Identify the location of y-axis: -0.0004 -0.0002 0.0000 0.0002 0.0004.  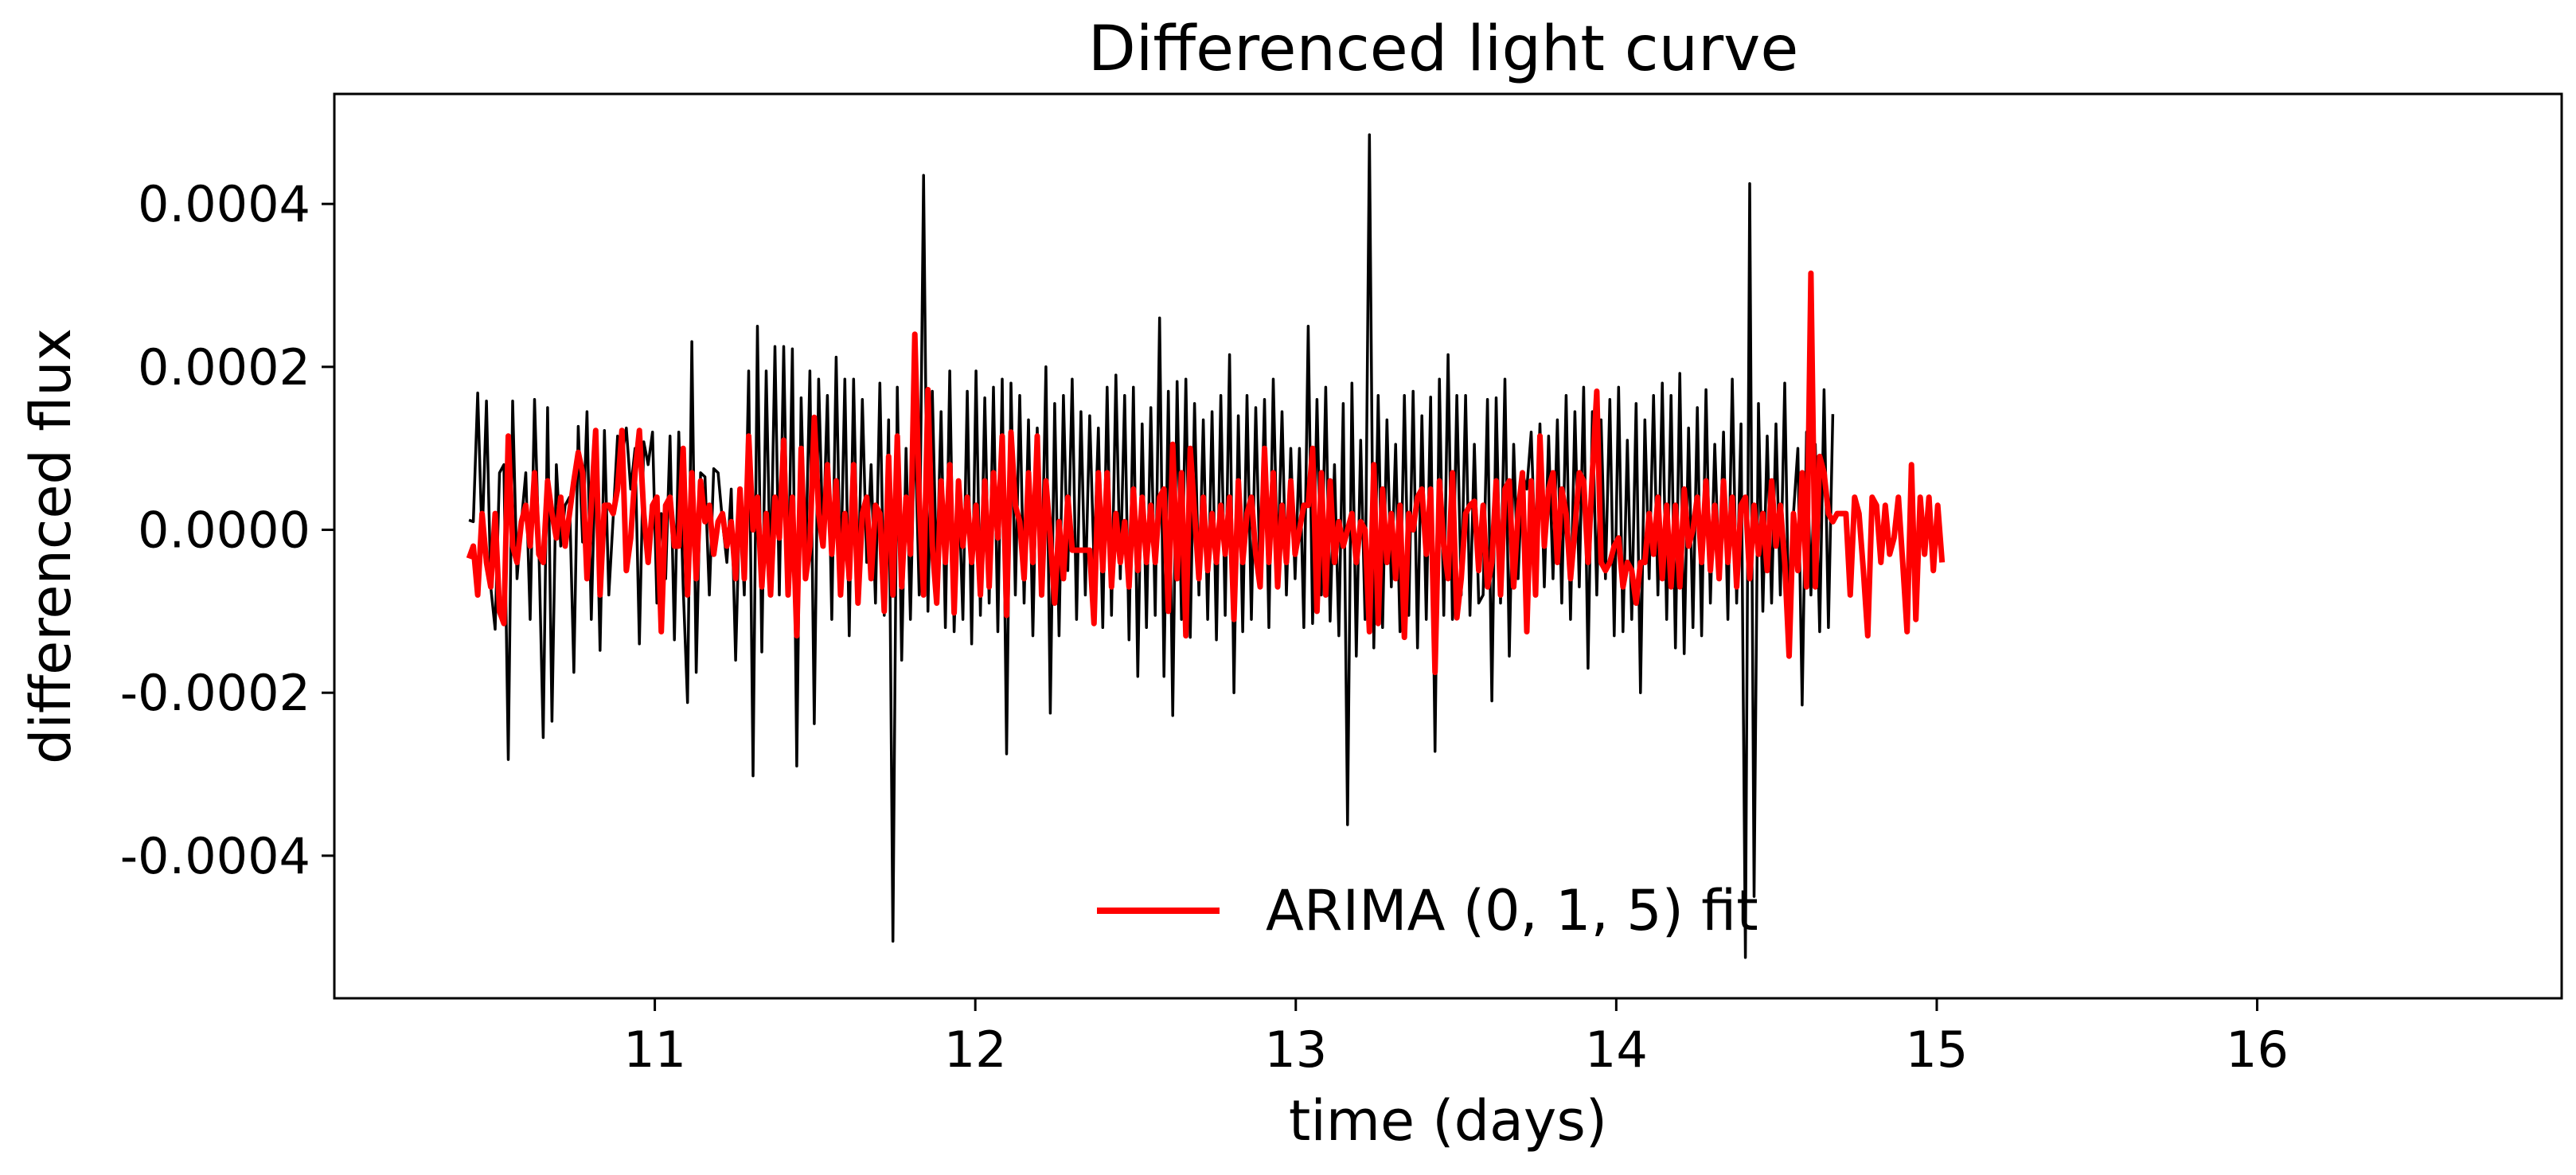
(227, 530).